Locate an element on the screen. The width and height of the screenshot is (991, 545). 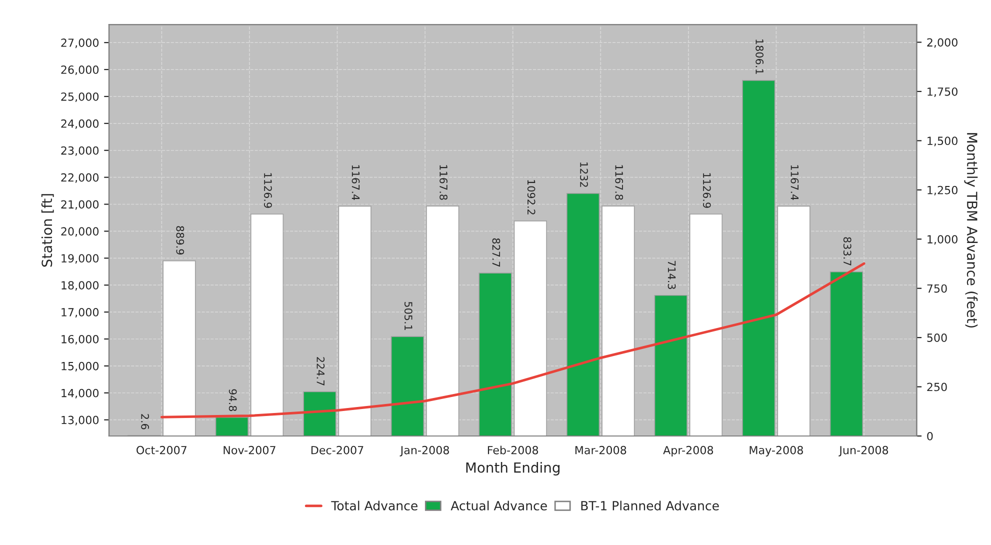
data-label: 1092.2 is located at coordinates (531, 197).